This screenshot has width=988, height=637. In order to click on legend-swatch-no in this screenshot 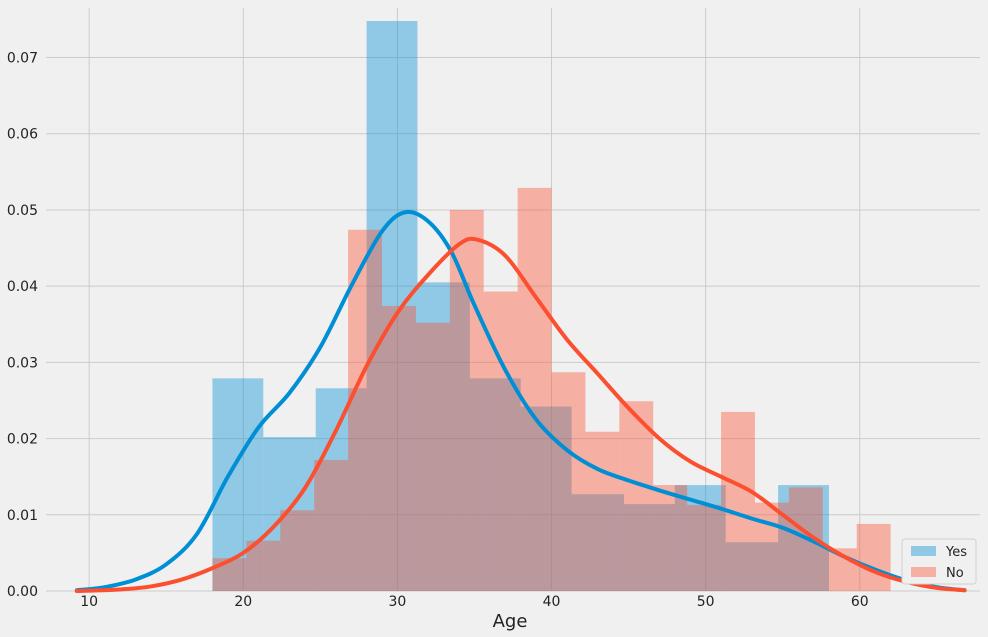, I will do `click(923, 572)`.